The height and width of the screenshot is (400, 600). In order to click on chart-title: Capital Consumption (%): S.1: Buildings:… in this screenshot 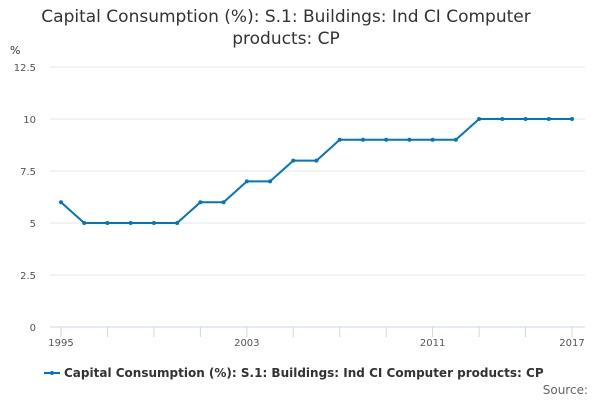, I will do `click(286, 28)`.